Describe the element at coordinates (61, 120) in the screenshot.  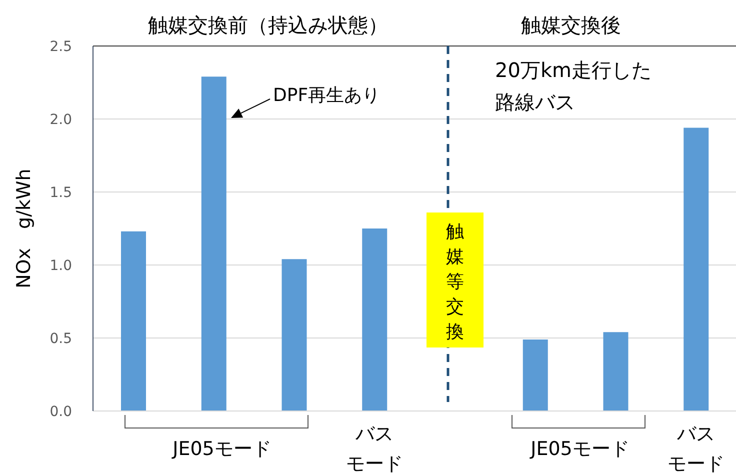
I see `y-tick-label: 2.0` at that location.